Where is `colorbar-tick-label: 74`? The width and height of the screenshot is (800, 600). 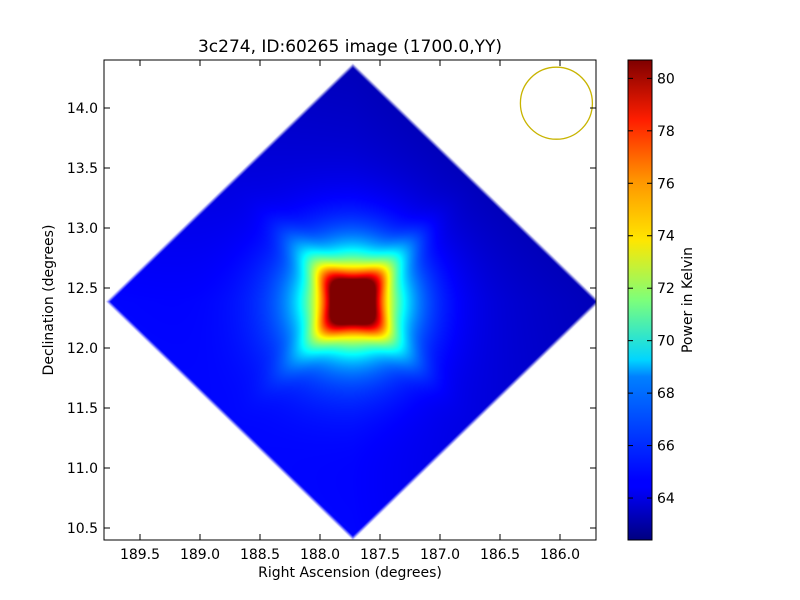 colorbar-tick-label: 74 is located at coordinates (666, 237).